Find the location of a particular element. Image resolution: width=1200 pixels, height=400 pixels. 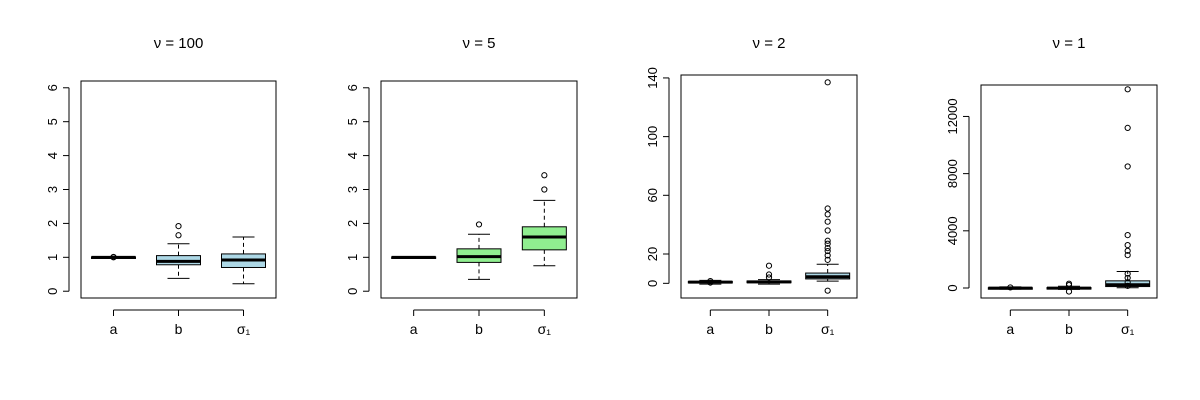

panel-nu-5: ν = 5 0 1 2 3 4 5 6 a b σ₁ is located at coordinates (461, 186).